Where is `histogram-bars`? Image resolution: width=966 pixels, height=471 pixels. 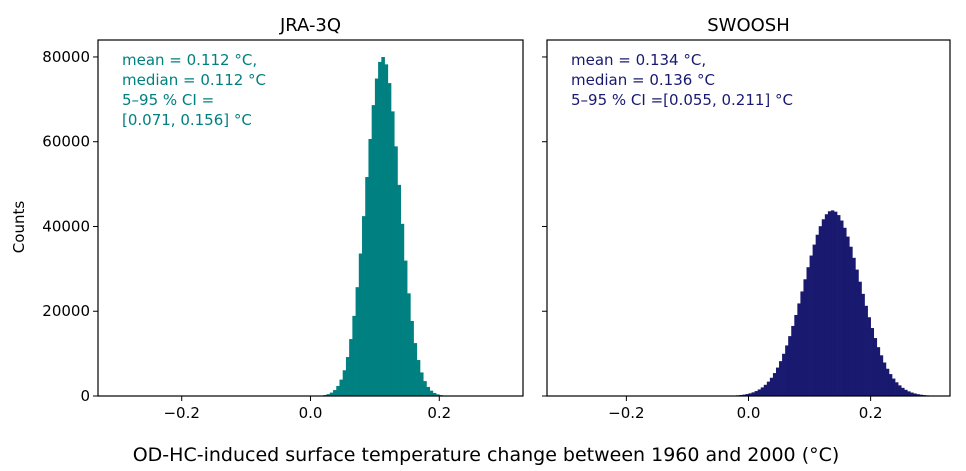 histogram-bars is located at coordinates (822, 303).